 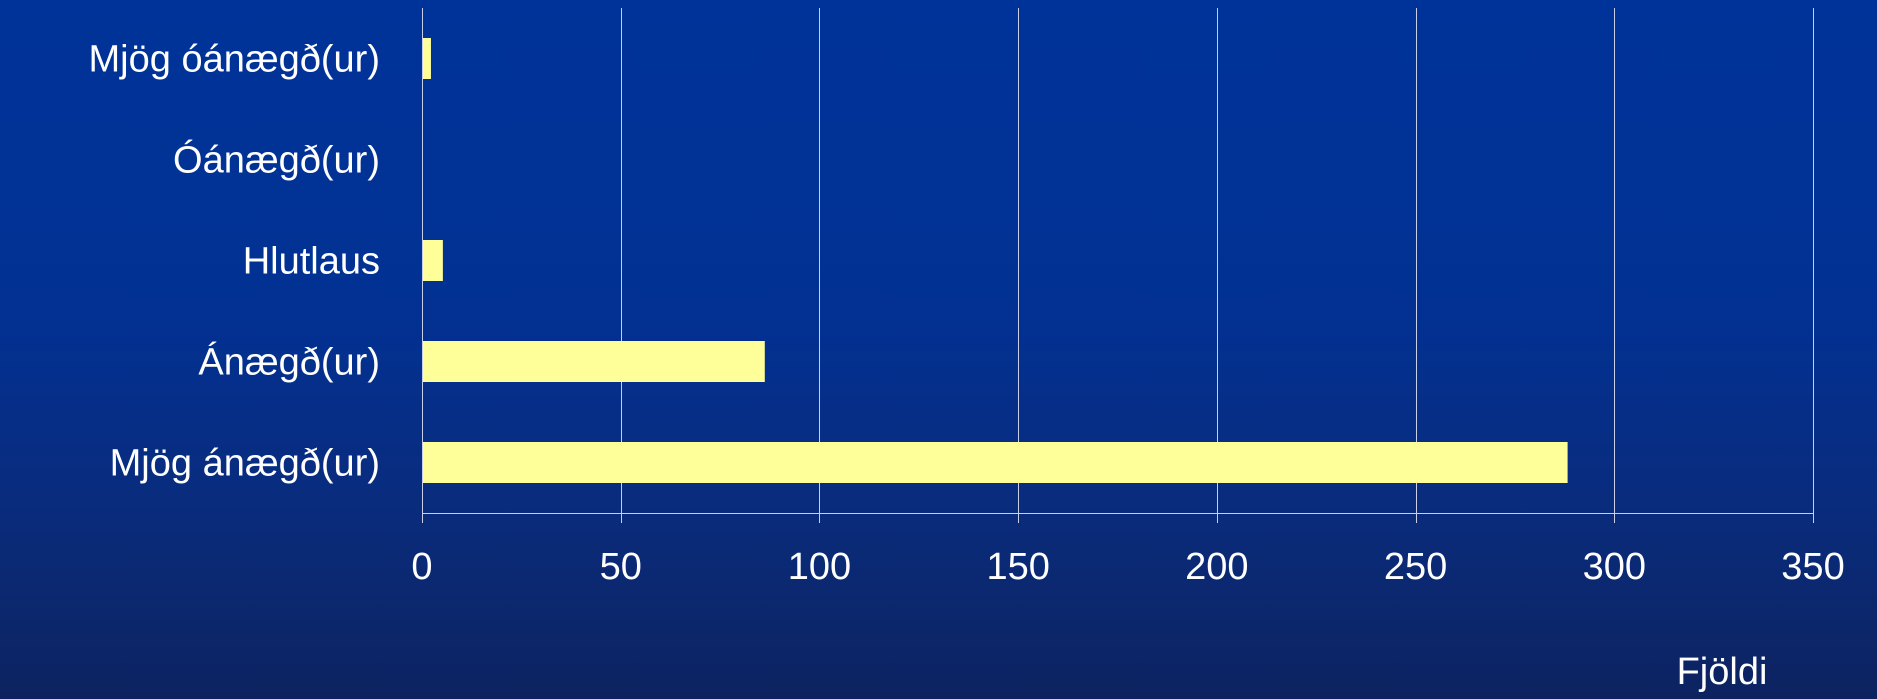 What do you see at coordinates (1127, 567) in the screenshot?
I see `x-tick-labels: 0 50 100 150 200 250 300 350` at bounding box center [1127, 567].